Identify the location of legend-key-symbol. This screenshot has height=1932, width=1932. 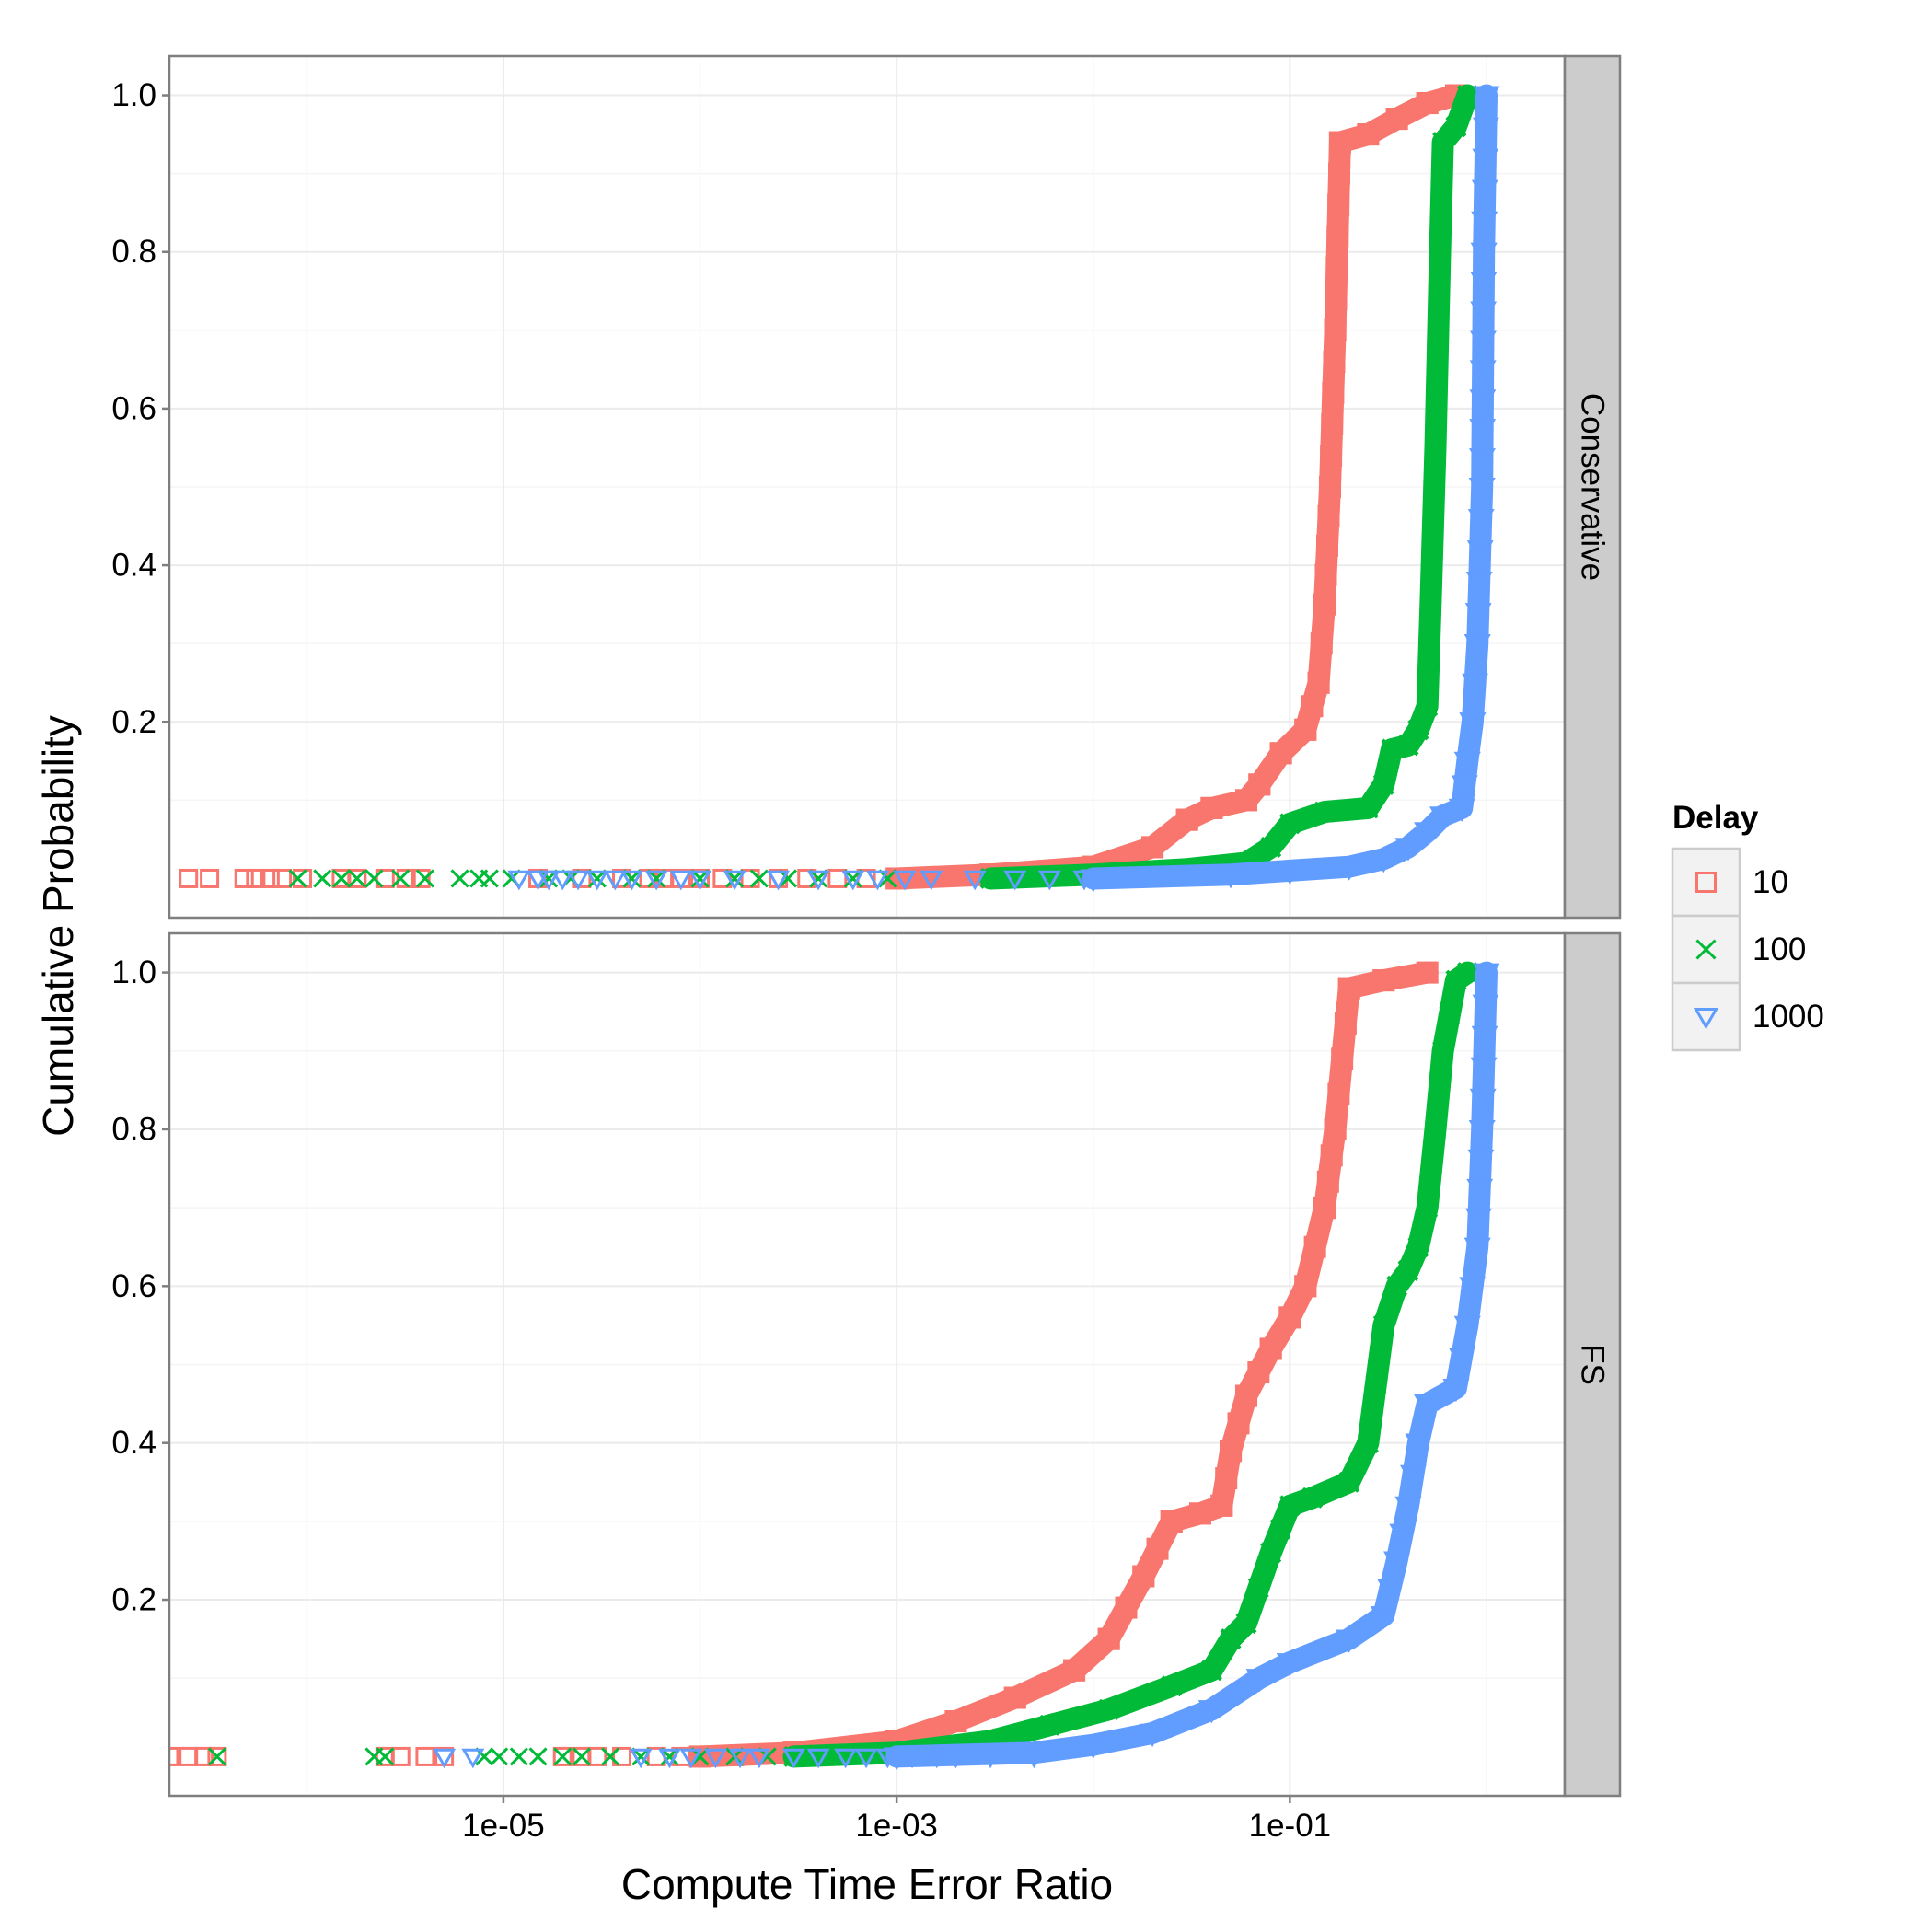
(1706, 950).